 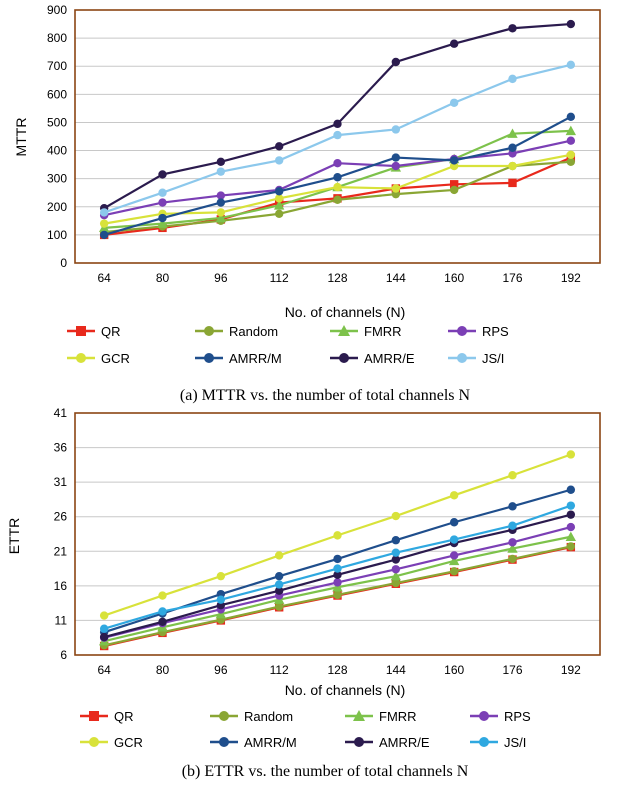 I want to click on mttr-y-axis-label: MTTR, so click(x=21, y=137).